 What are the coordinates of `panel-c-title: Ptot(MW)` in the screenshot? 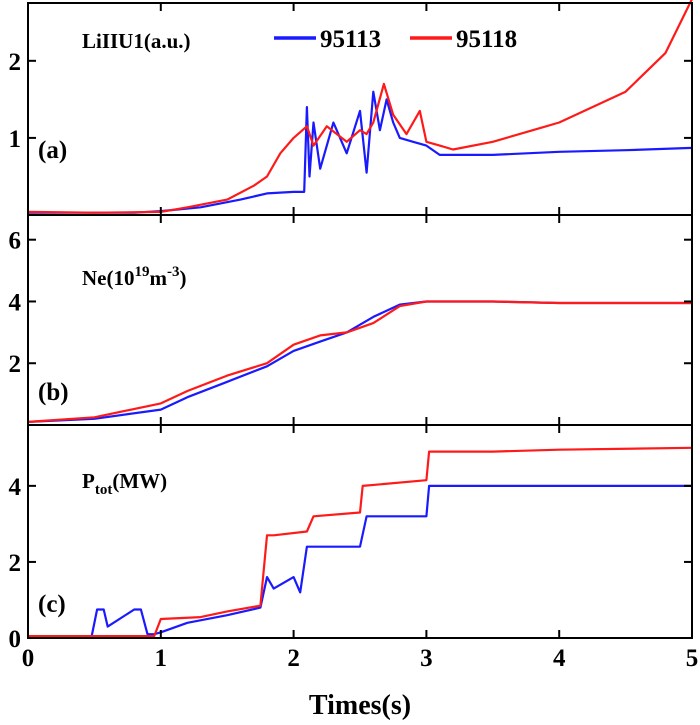 It's located at (124, 483).